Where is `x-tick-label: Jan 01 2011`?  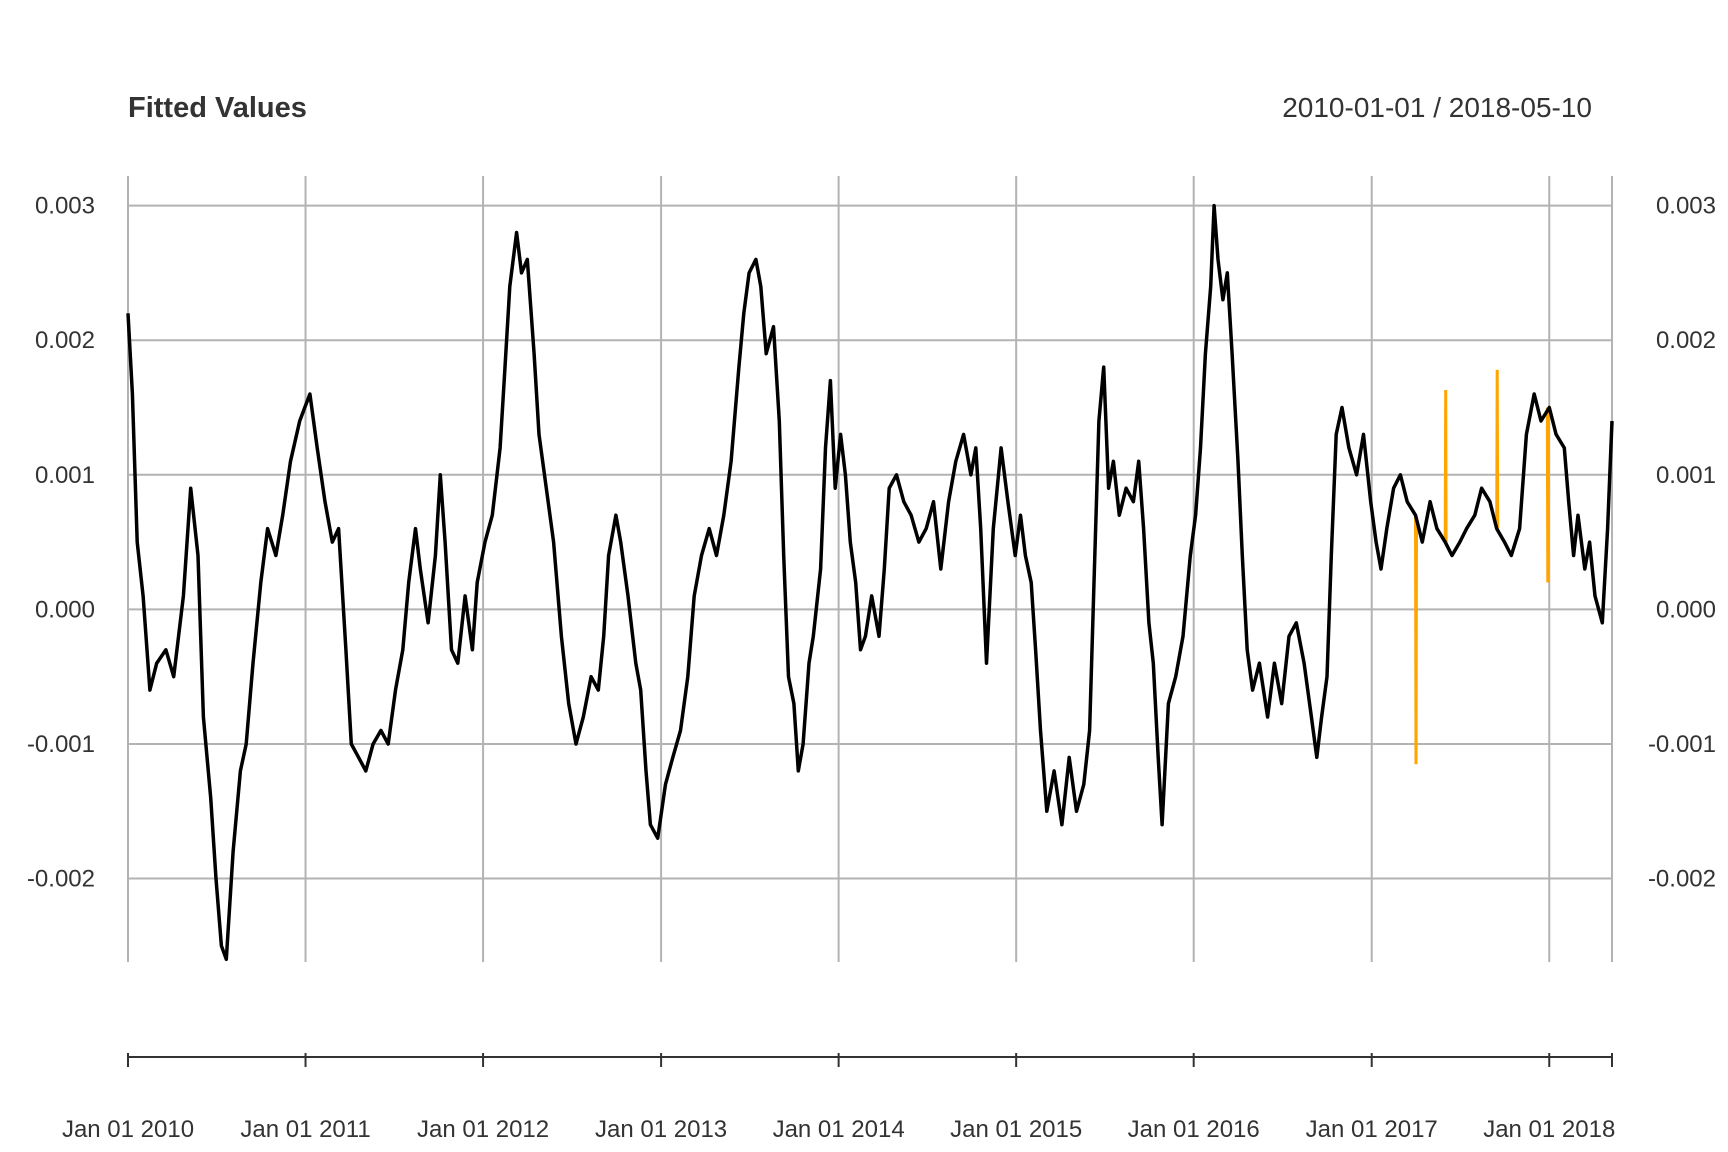
x-tick-label: Jan 01 2011 is located at coordinates (305, 1129).